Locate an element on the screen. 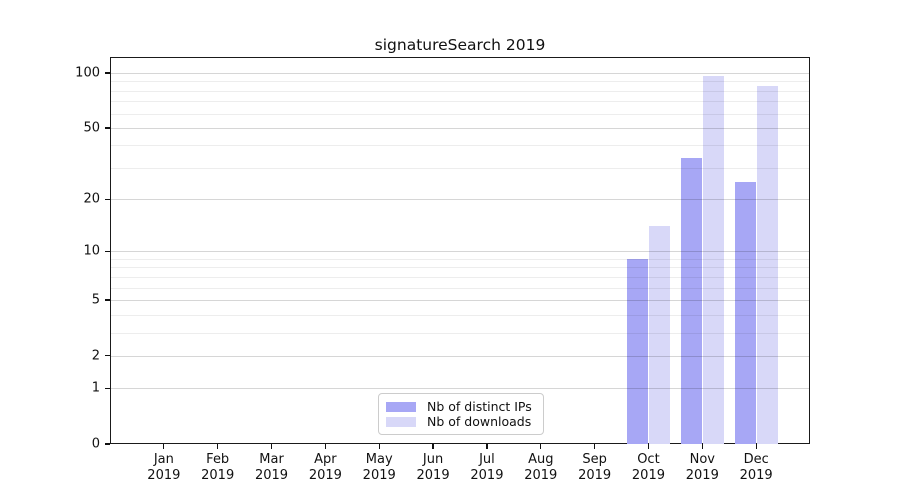  chart-title: signatureSearch 2019 is located at coordinates (460, 45).